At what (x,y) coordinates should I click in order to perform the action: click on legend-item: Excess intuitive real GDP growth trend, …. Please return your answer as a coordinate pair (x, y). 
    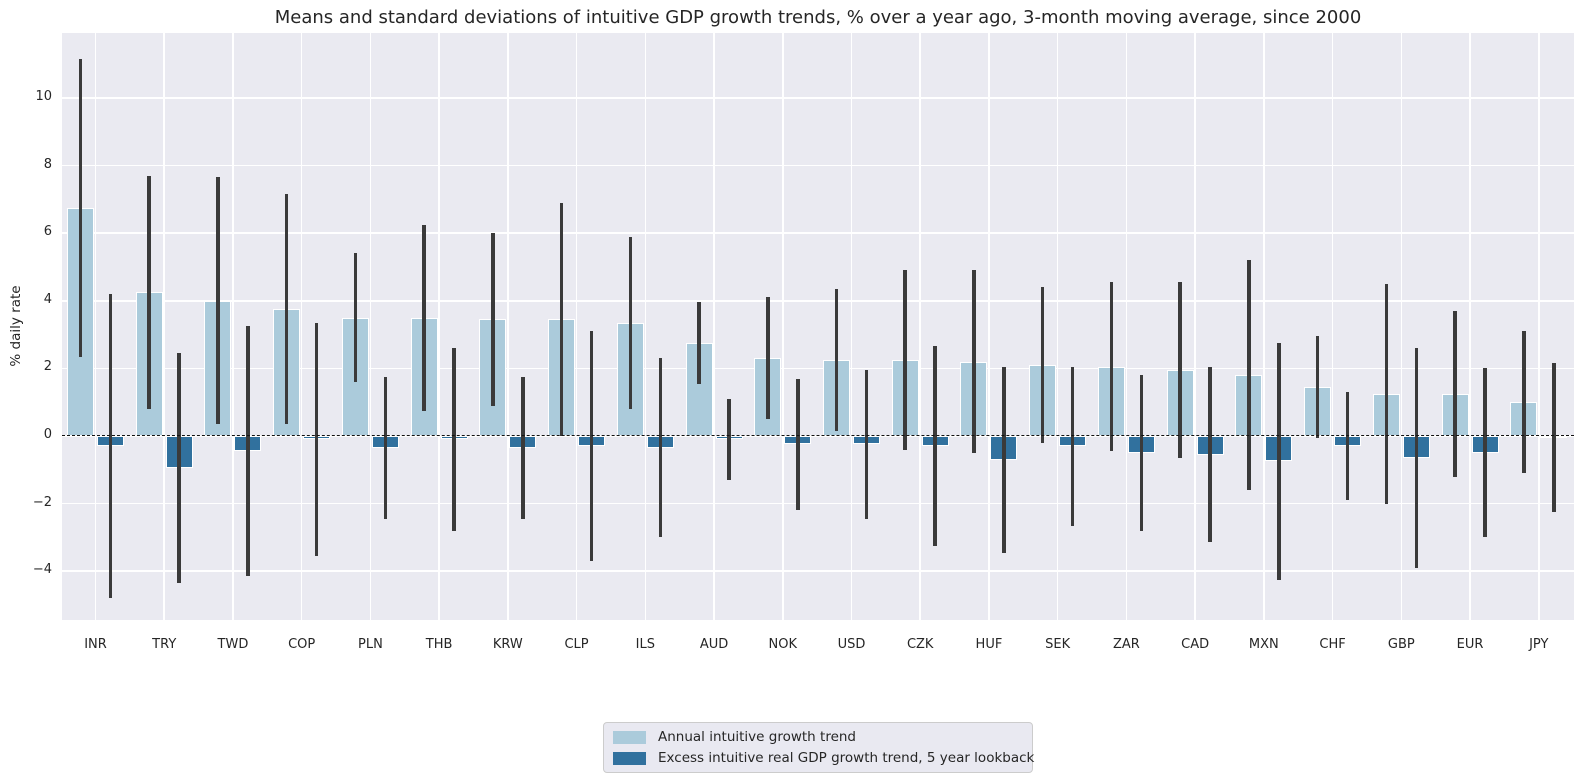
    Looking at the image, I should click on (823, 758).